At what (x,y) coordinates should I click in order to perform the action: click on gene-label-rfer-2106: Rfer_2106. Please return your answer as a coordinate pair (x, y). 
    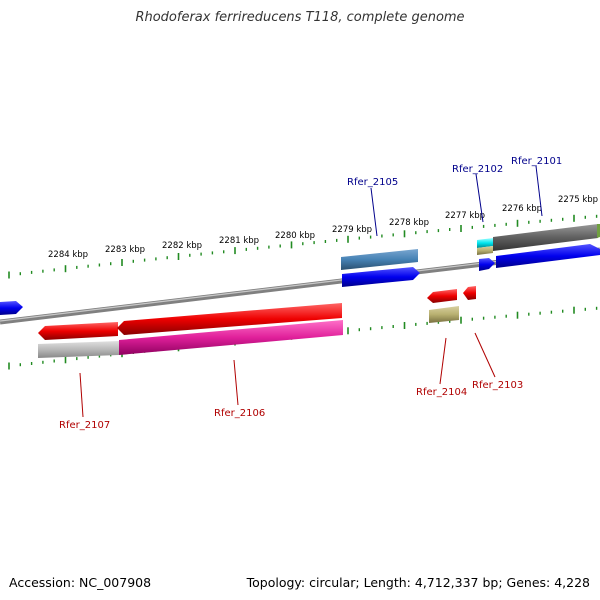
    Looking at the image, I should click on (239, 413).